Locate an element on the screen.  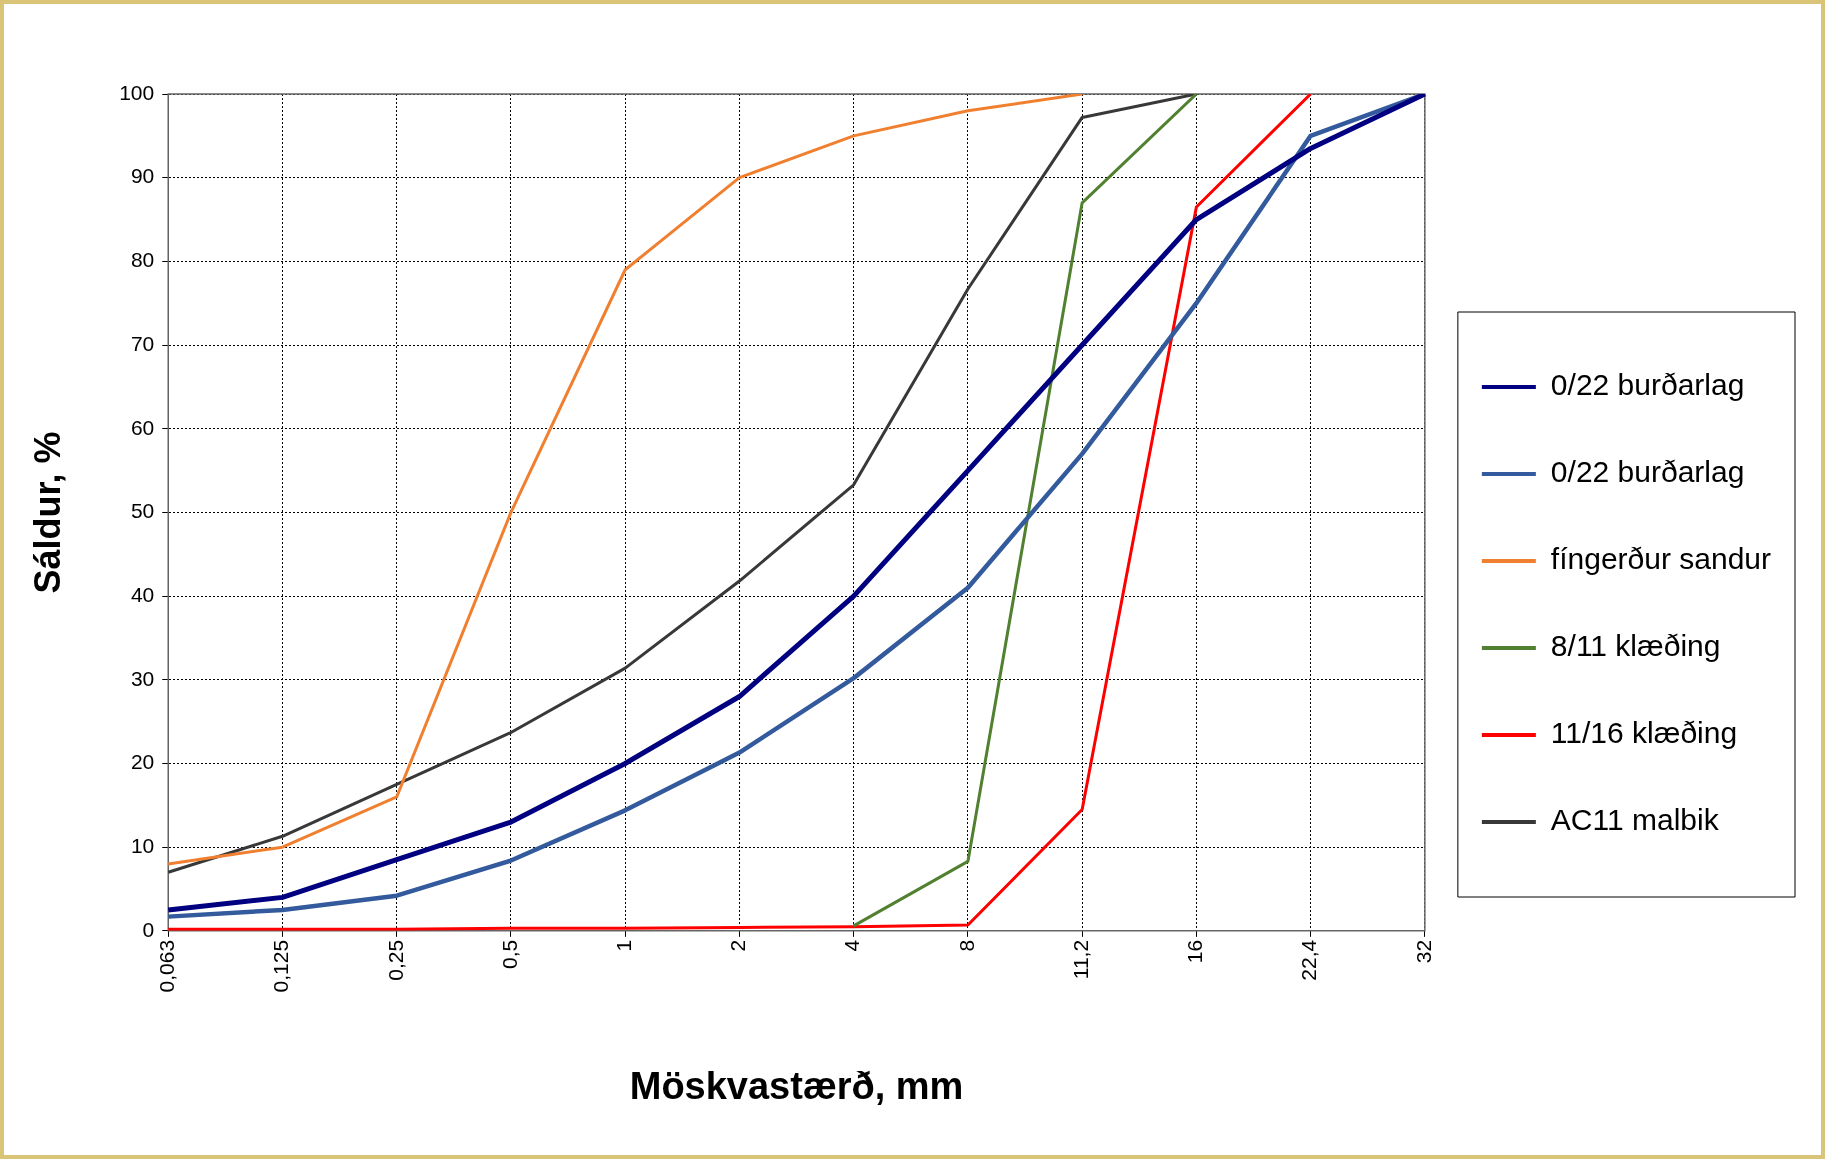
x-tick-label: 22,4 is located at coordinates (1309, 960).